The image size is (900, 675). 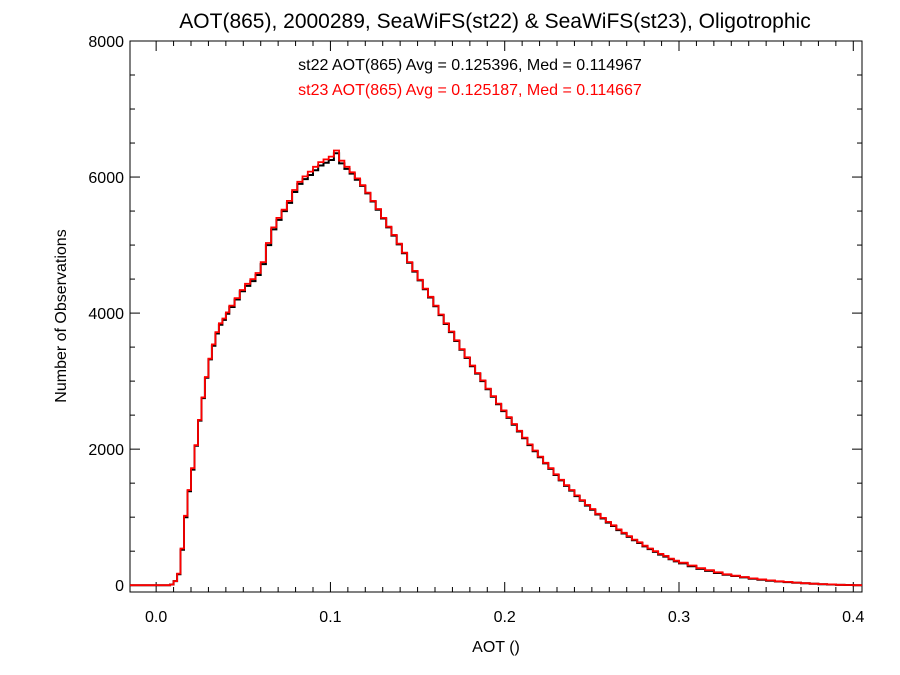 I want to click on x-tick-label: 0.1, so click(x=330, y=617).